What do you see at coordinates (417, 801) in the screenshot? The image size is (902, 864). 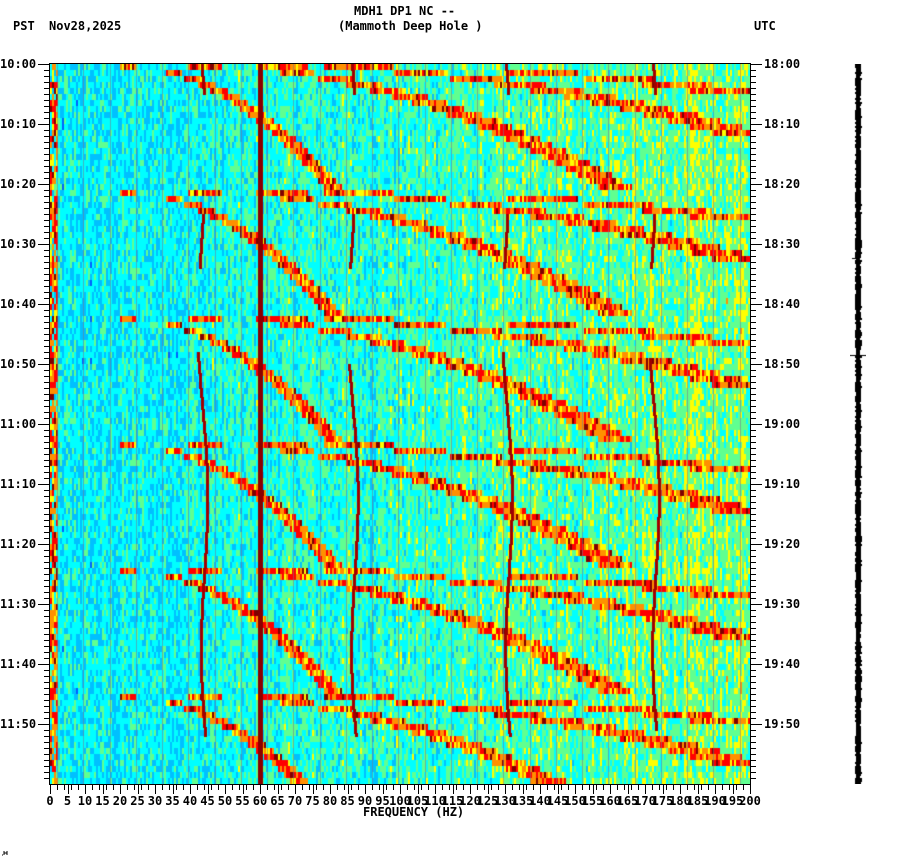 I see `frequency-label: 105` at bounding box center [417, 801].